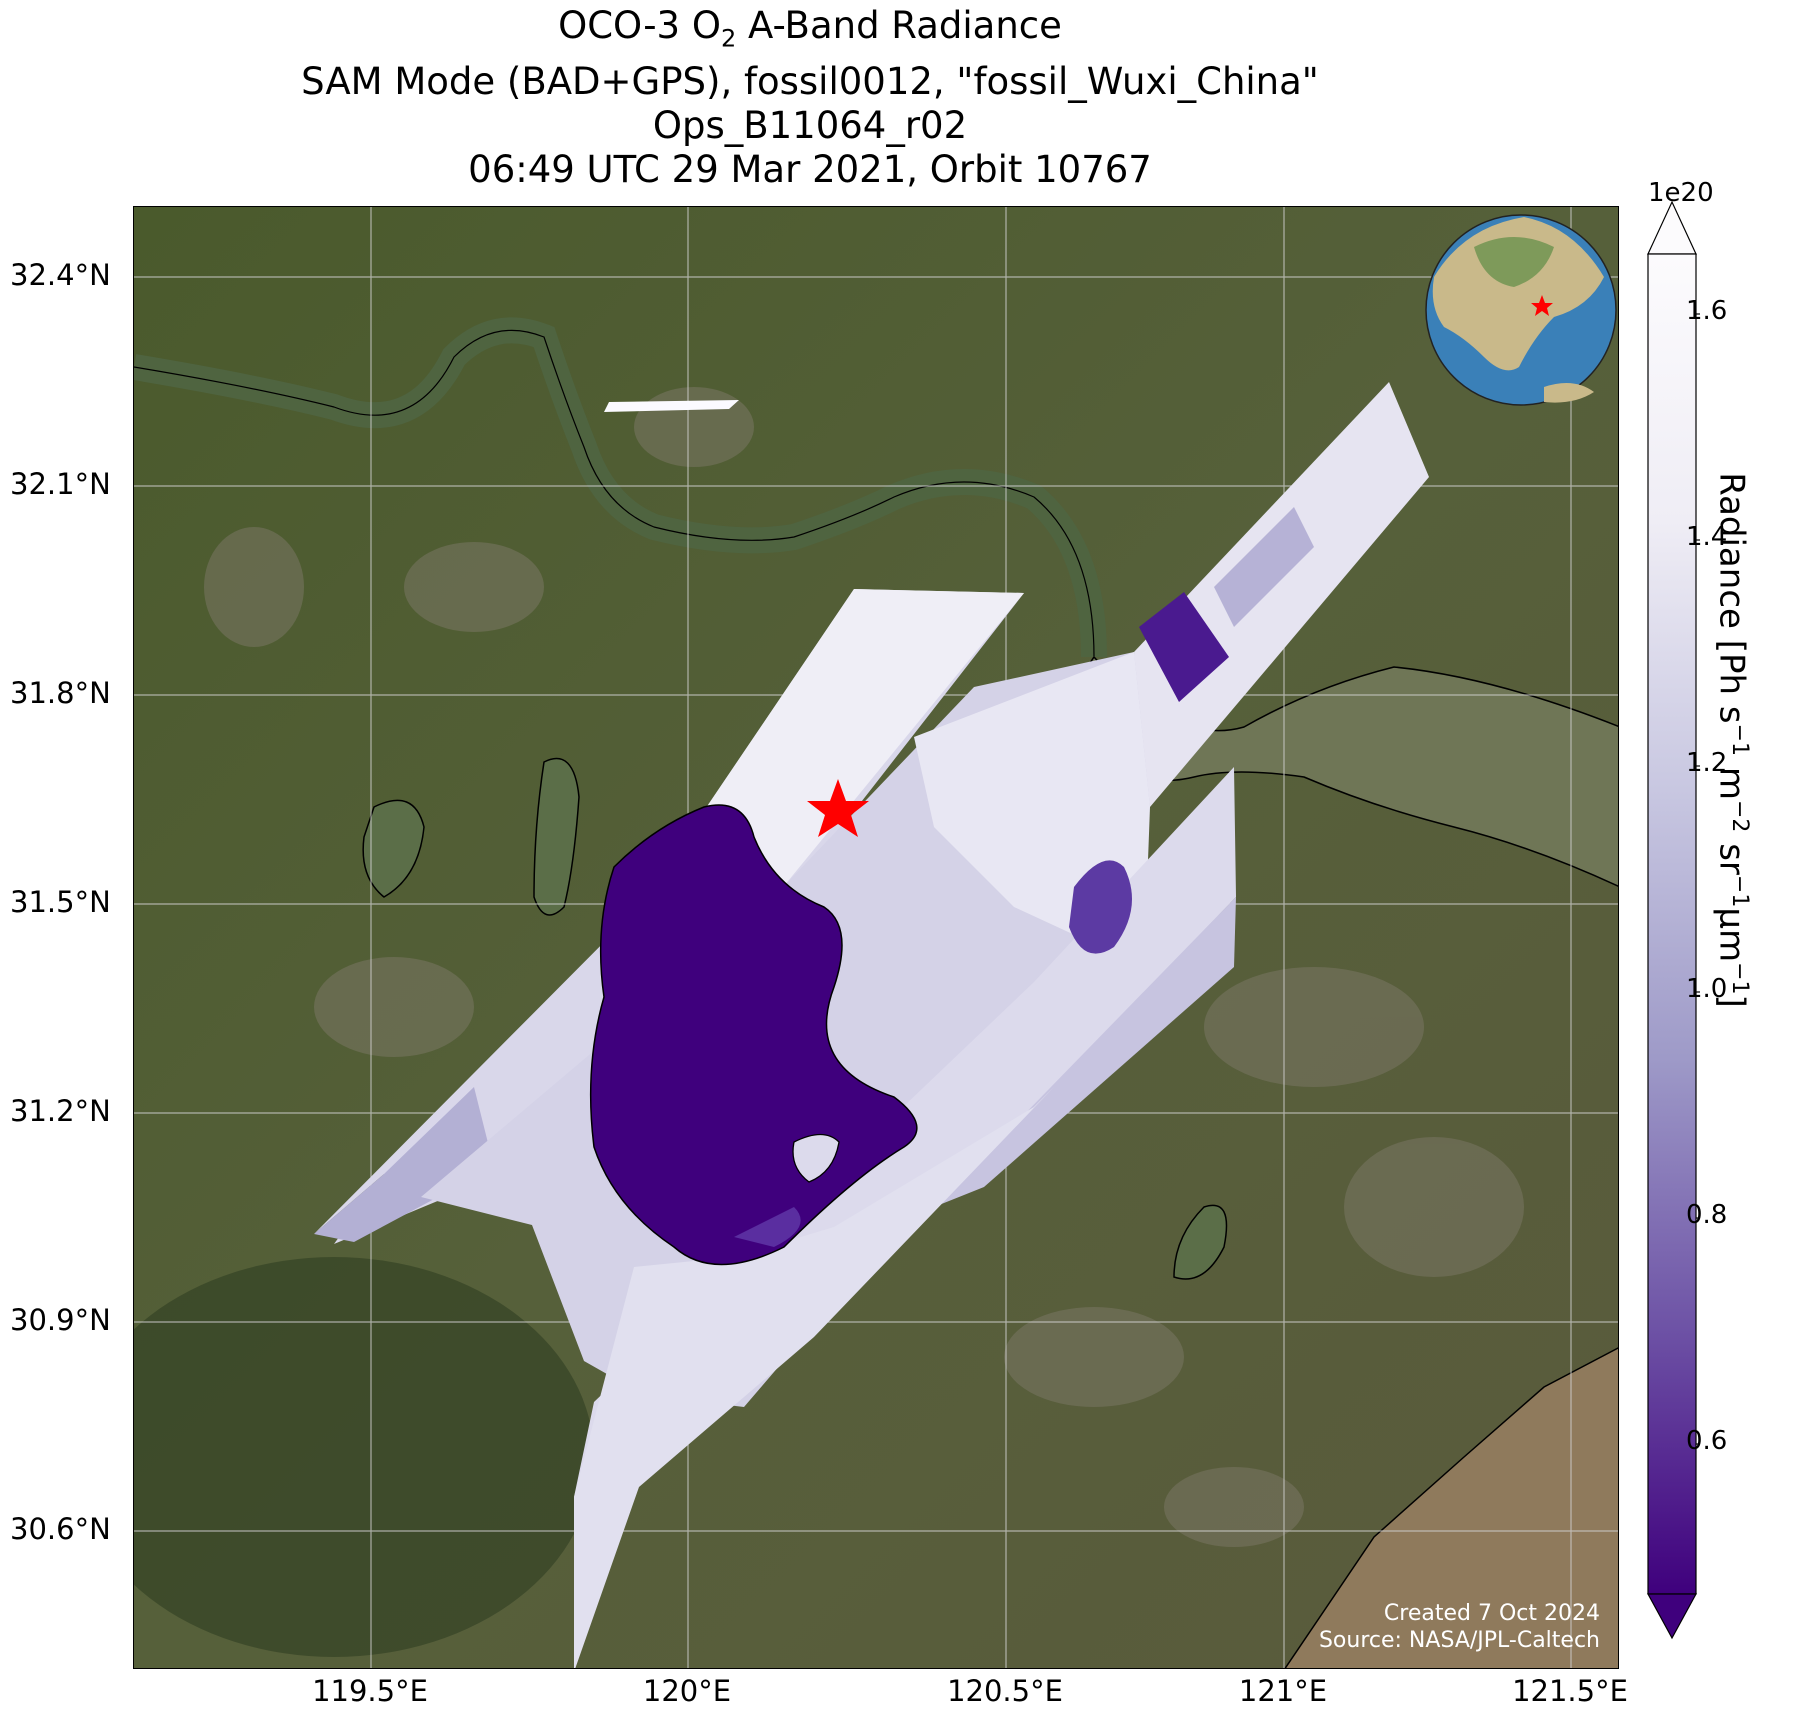 The width and height of the screenshot is (1799, 1718). Describe the element at coordinates (60, 275) in the screenshot. I see `lat-tick-label: 32.4°N` at that location.